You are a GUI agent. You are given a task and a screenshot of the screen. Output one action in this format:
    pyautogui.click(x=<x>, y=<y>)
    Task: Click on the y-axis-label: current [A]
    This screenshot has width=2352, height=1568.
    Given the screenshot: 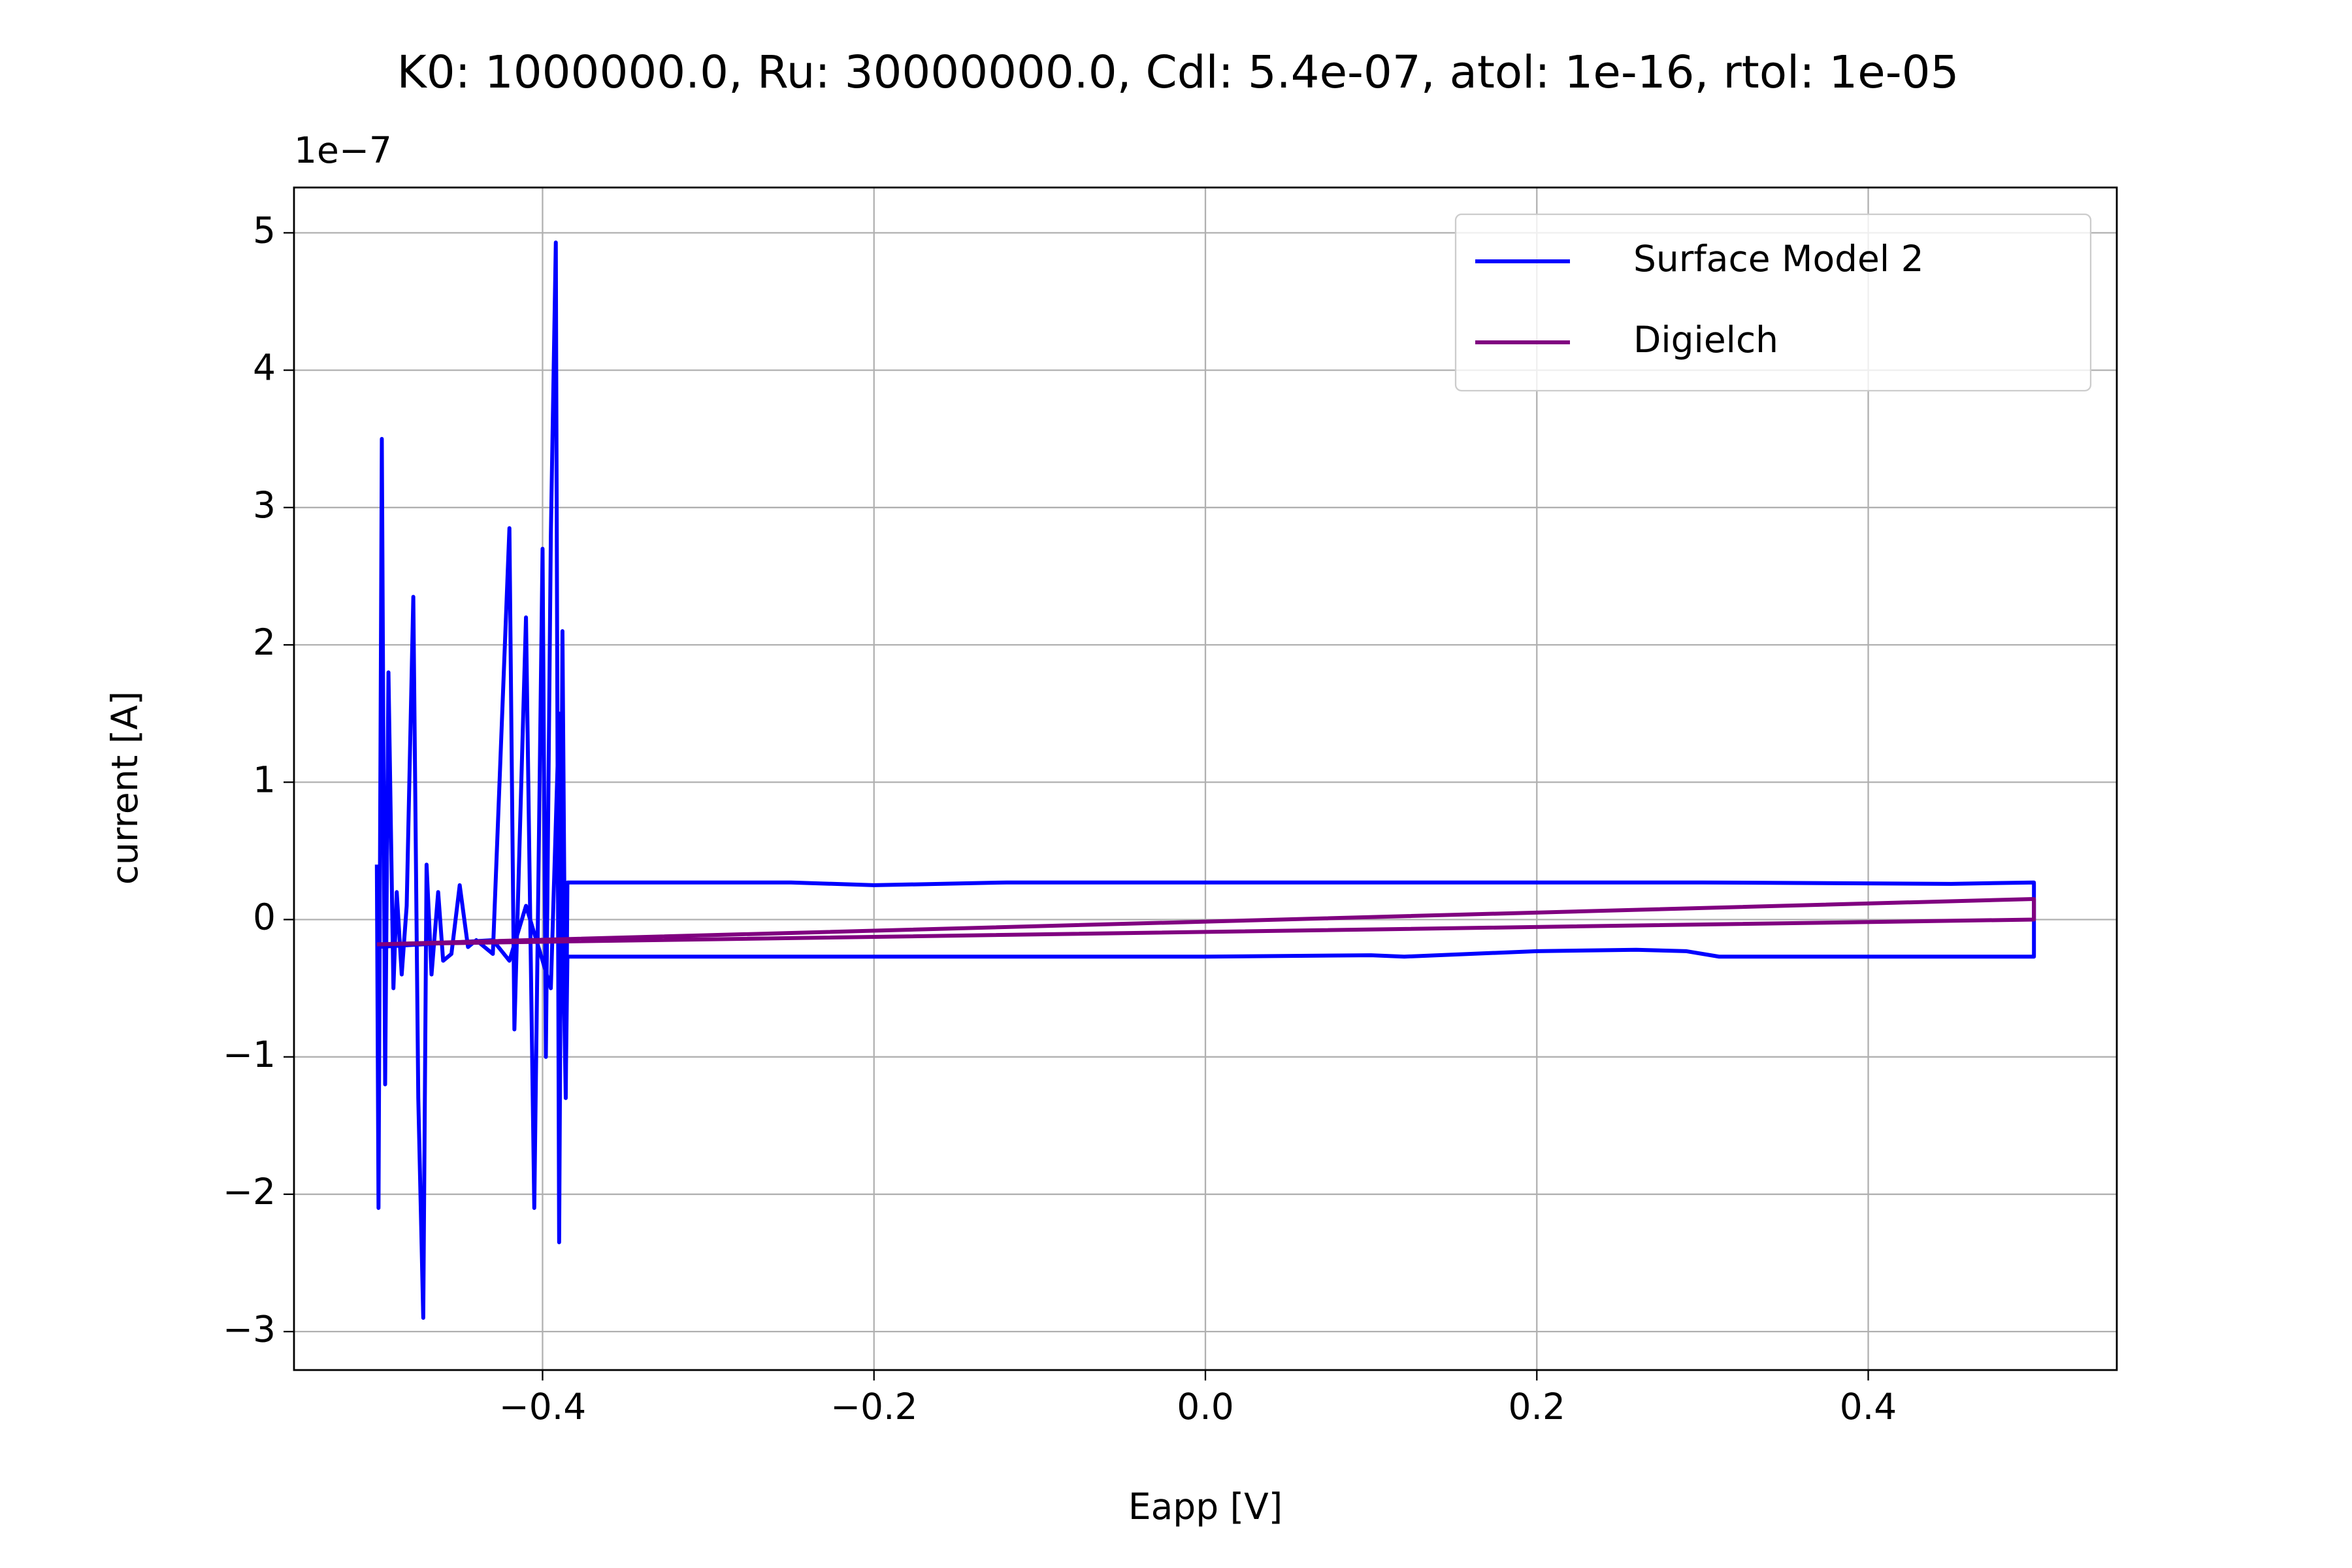 What is the action you would take?
    pyautogui.click(x=125, y=788)
    